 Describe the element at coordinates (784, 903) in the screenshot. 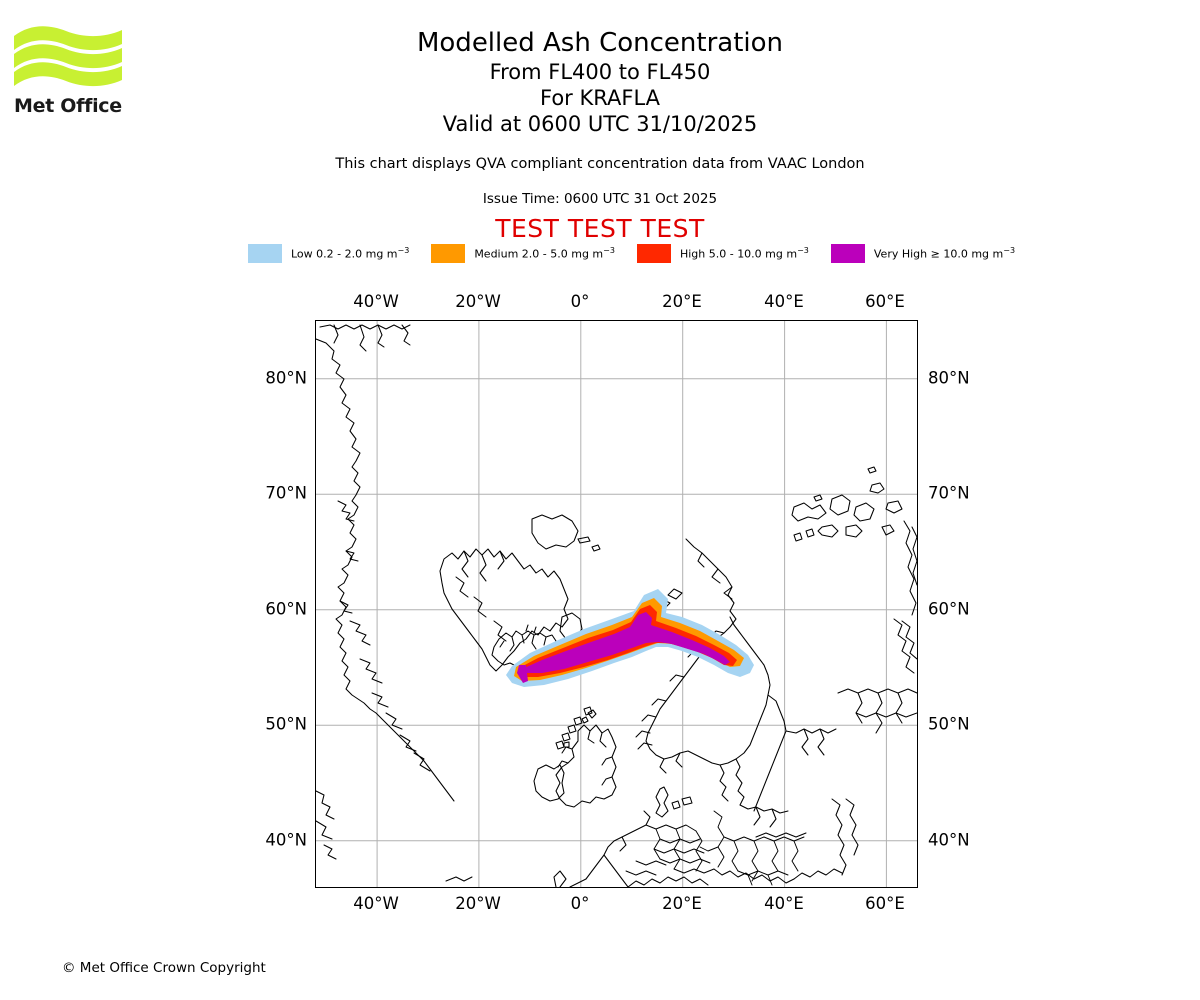

I see `lon-label-bottom-40e: 40°E` at that location.